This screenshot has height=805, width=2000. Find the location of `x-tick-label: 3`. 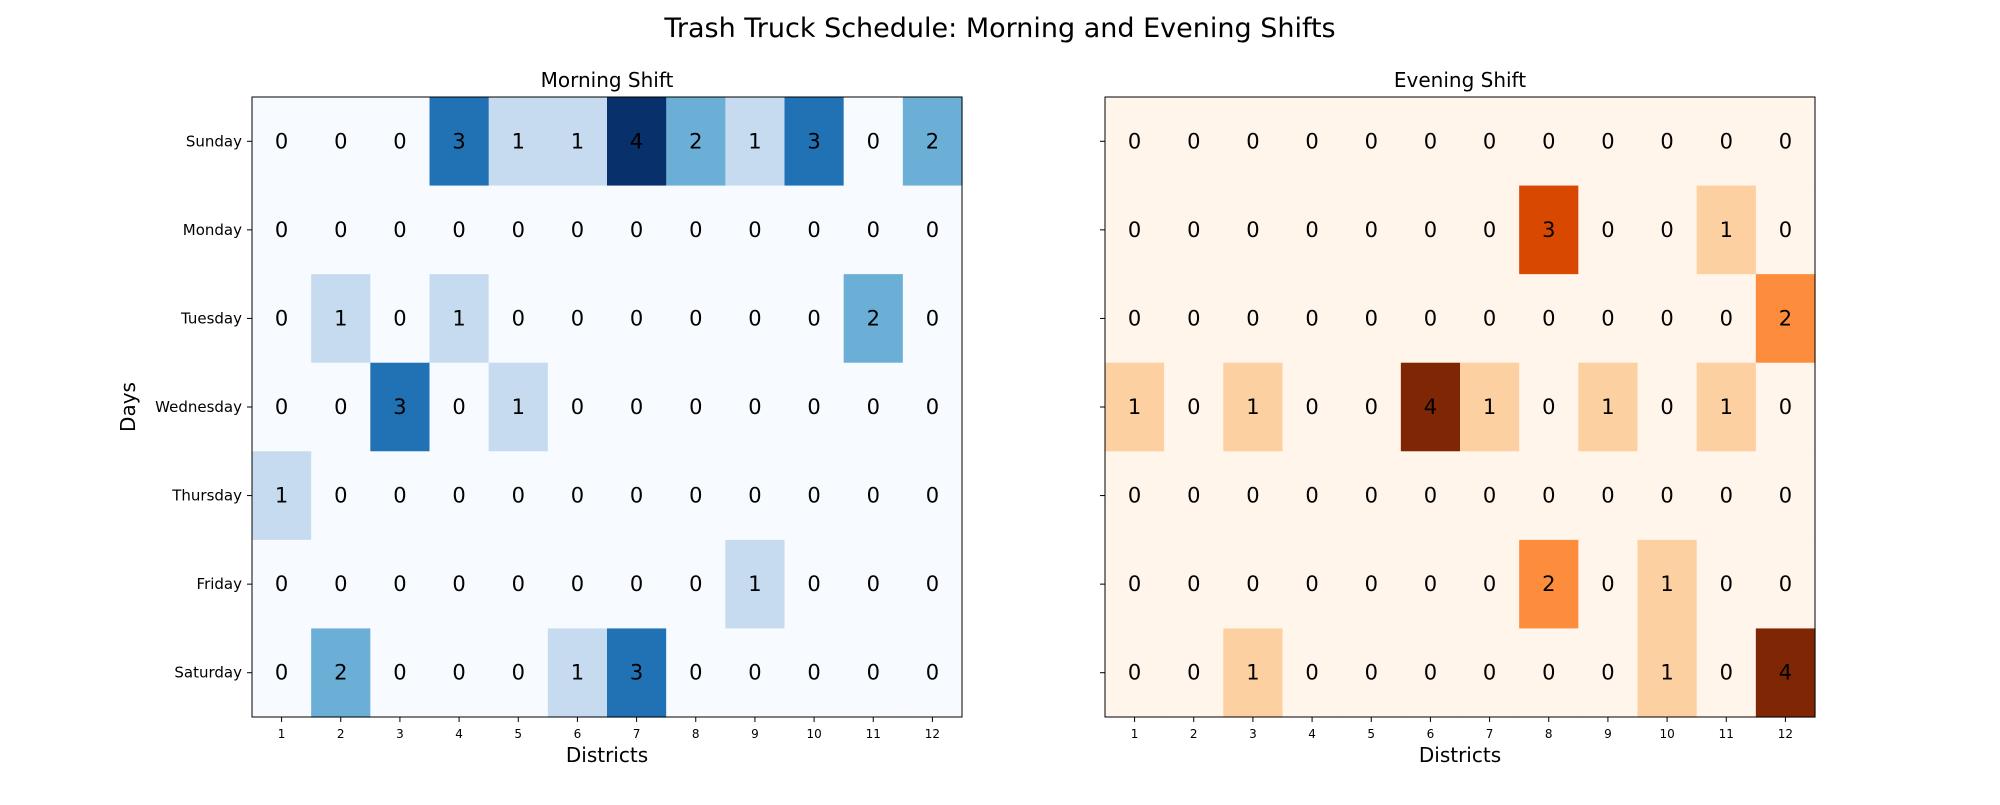

x-tick-label: 3 is located at coordinates (1253, 734).